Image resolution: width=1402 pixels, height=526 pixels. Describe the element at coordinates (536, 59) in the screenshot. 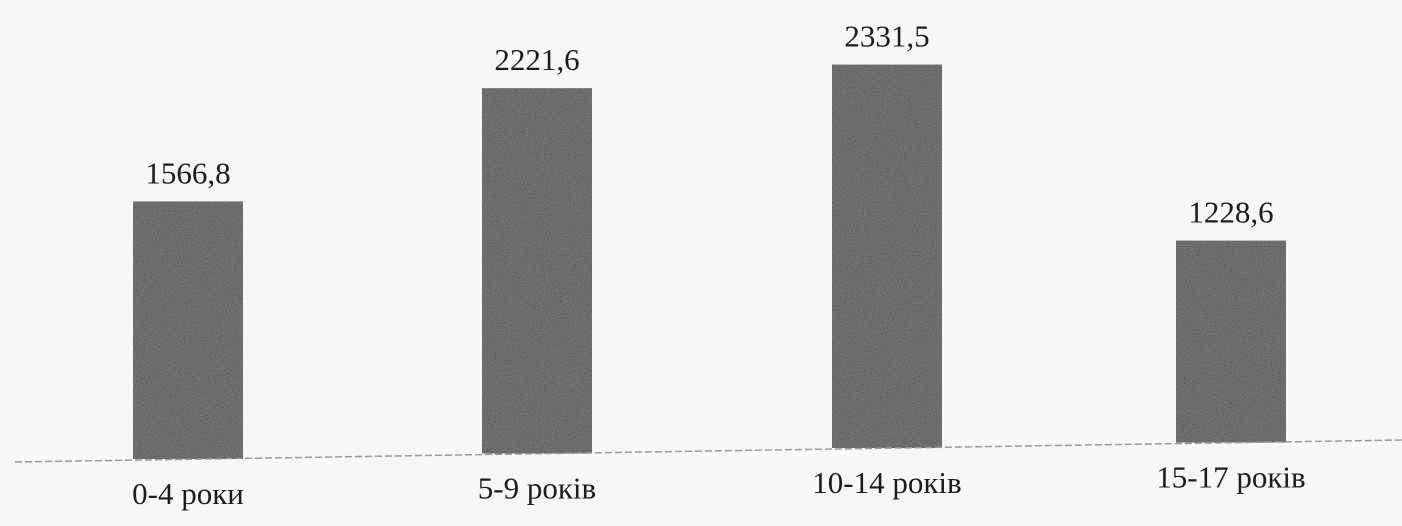

I see `value-label-2: 2221,6` at that location.